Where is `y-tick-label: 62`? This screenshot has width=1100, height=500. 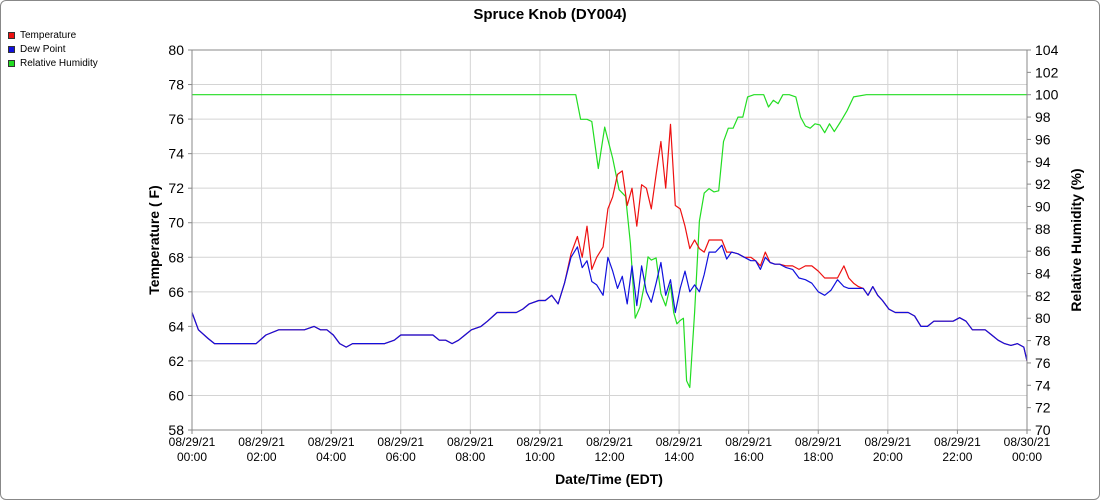 y-tick-label: 62 is located at coordinates (176, 361).